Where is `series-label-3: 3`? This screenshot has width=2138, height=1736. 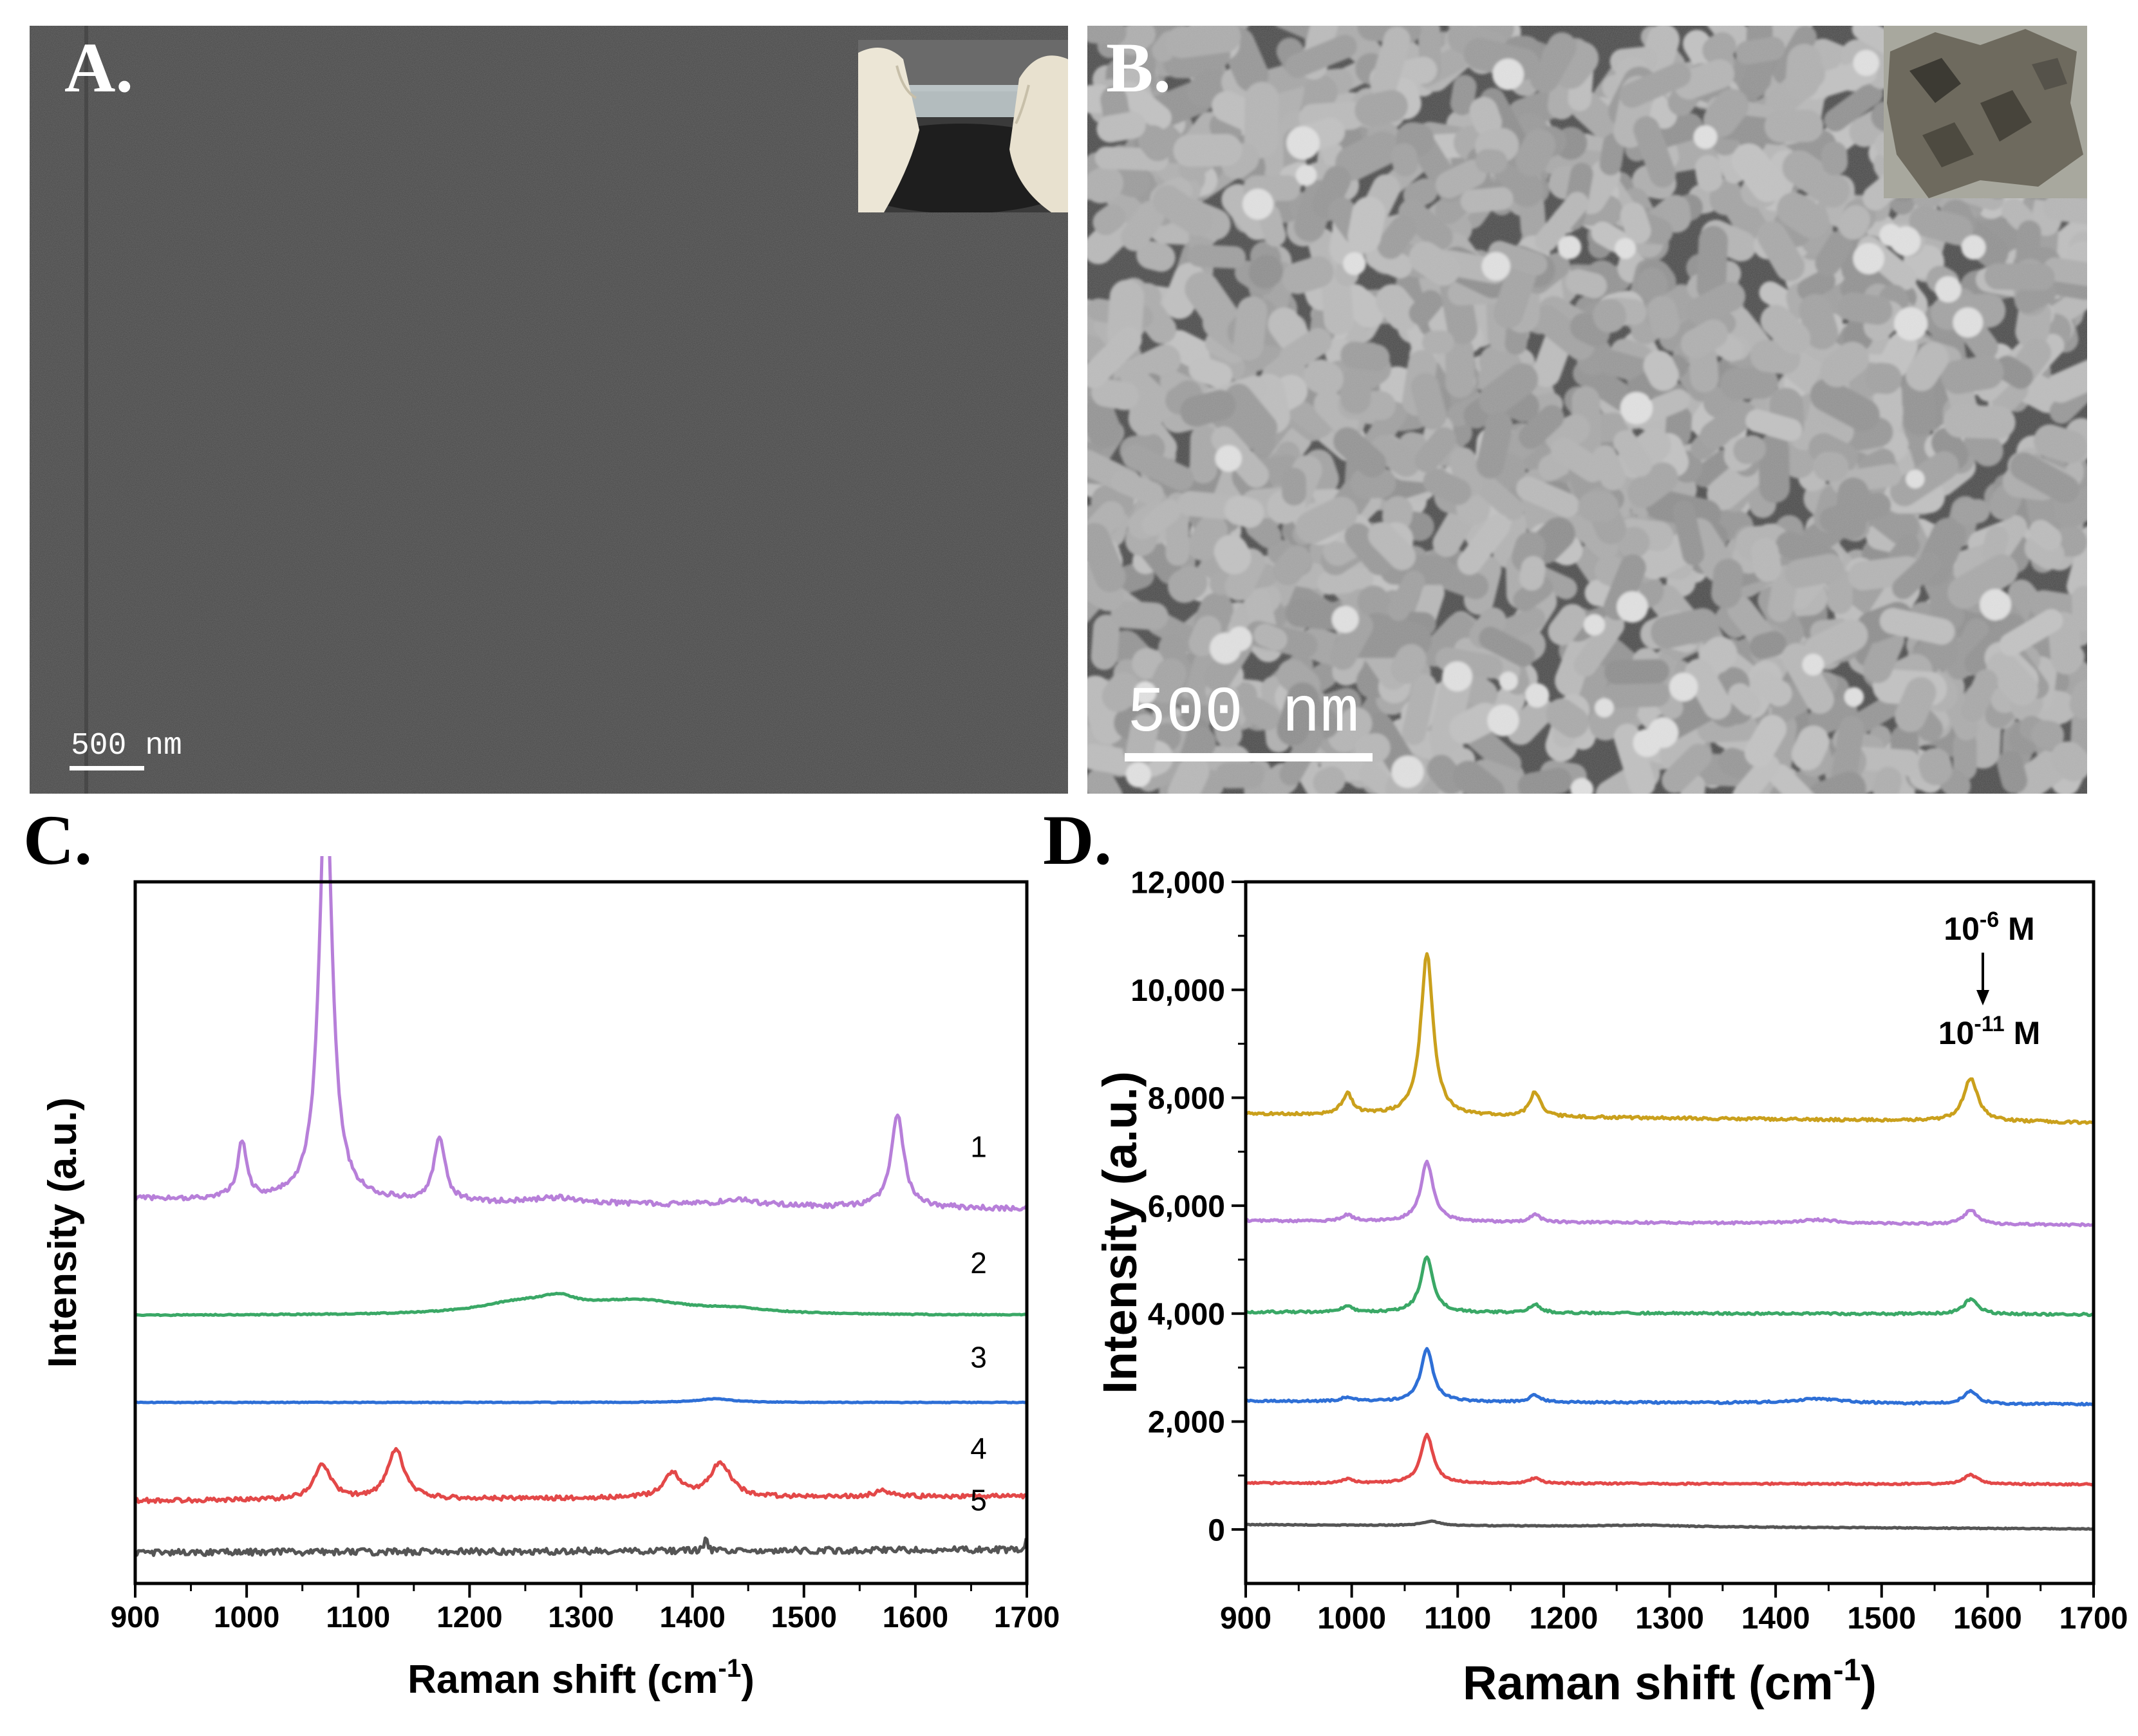 series-label-3: 3 is located at coordinates (979, 1357).